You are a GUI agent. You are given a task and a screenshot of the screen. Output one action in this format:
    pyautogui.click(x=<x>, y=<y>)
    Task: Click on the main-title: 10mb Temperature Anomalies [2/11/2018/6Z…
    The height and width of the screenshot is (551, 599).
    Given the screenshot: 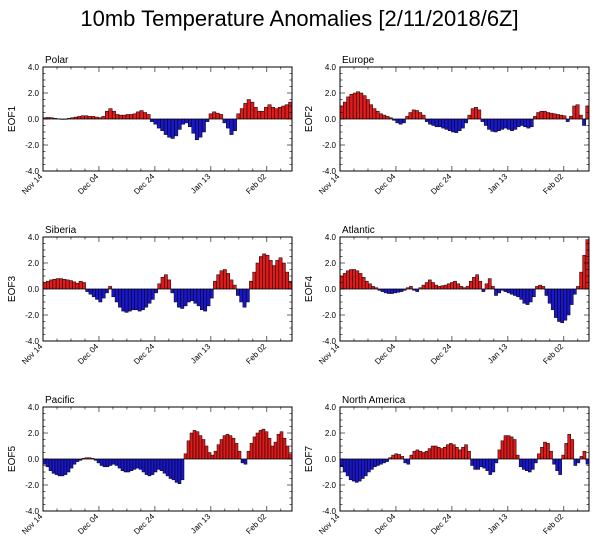 What is the action you would take?
    pyautogui.click(x=299, y=18)
    